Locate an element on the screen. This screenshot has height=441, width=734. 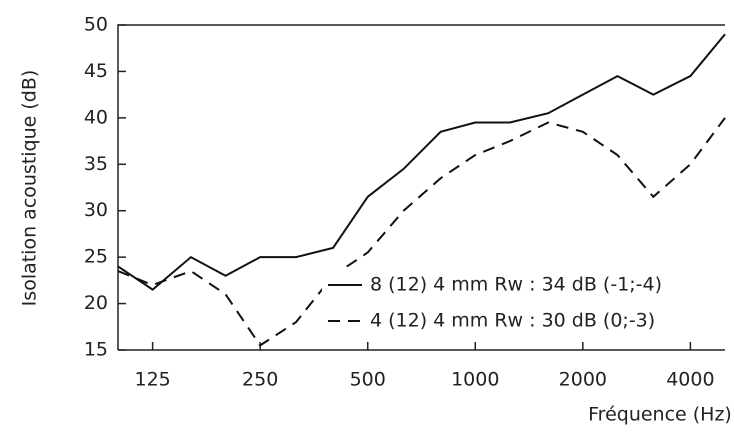
y-tick-label: 25 is located at coordinates (96, 257).